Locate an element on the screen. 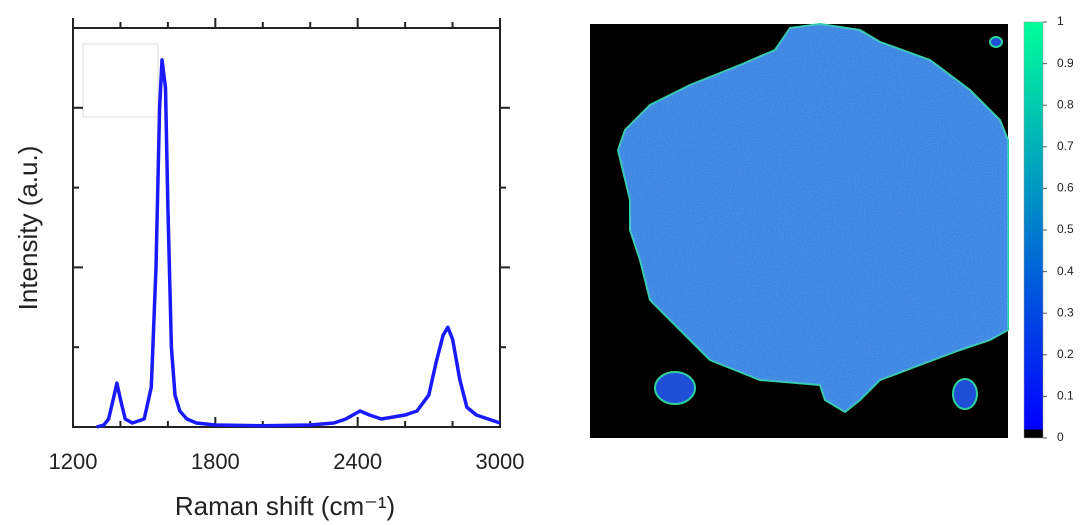  colorbar-tick-label: 0.6 is located at coordinates (1065, 188).